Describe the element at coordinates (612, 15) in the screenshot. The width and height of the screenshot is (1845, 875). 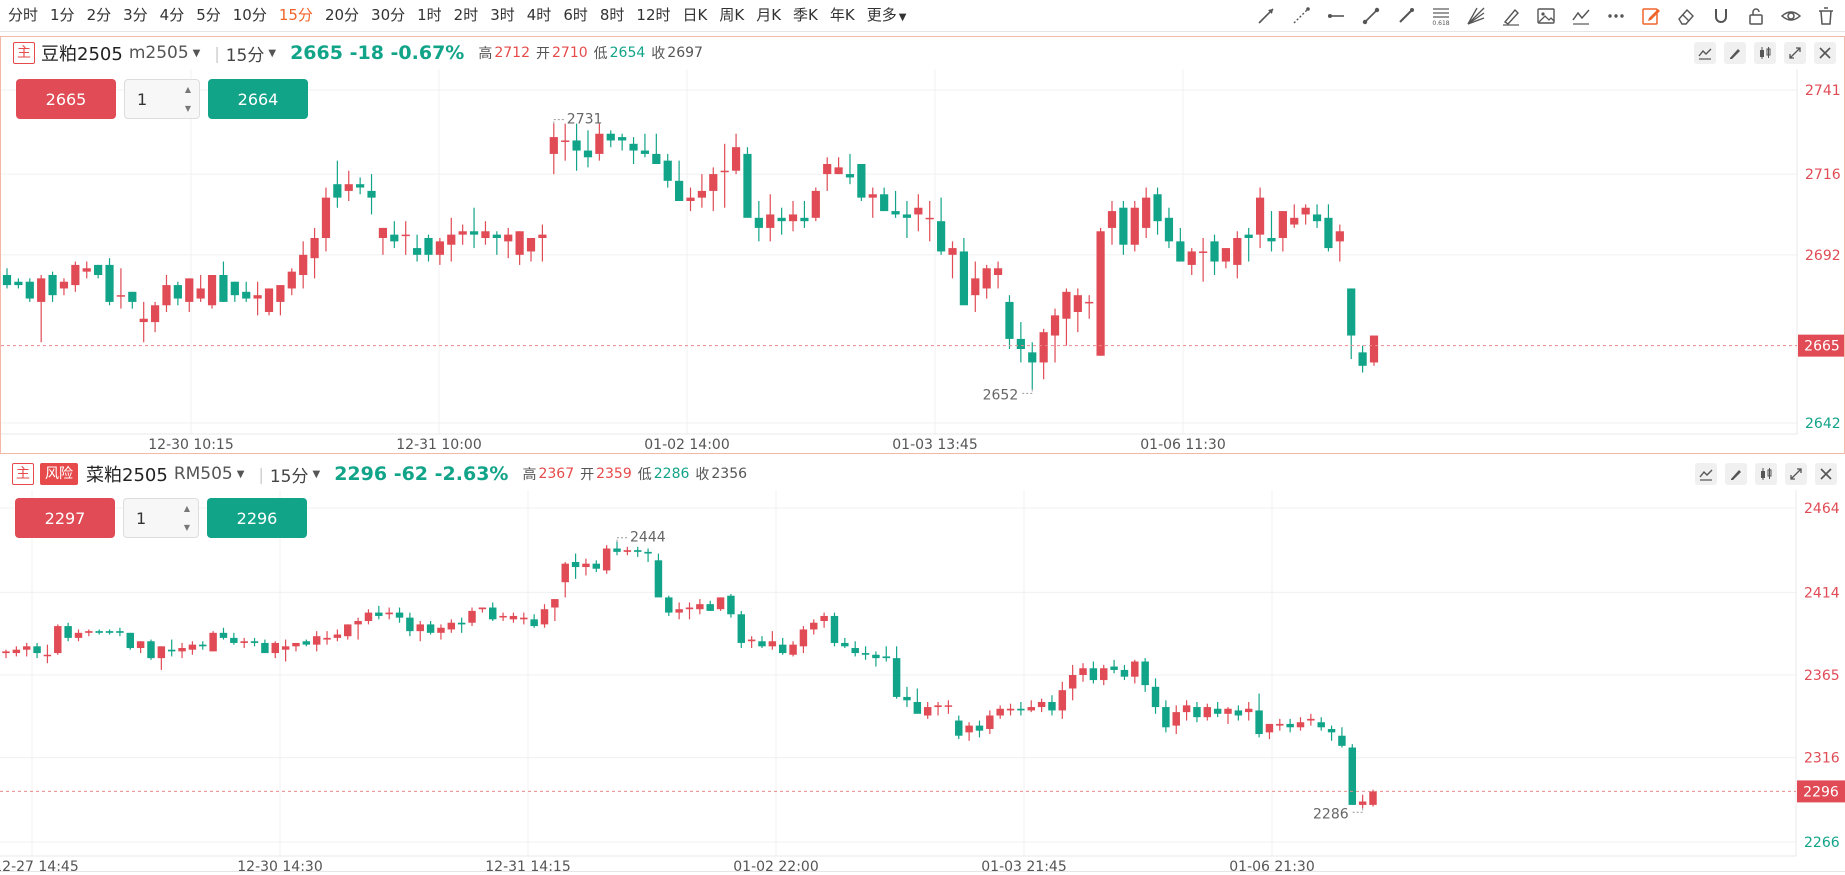
I see `period-16: 8时` at that location.